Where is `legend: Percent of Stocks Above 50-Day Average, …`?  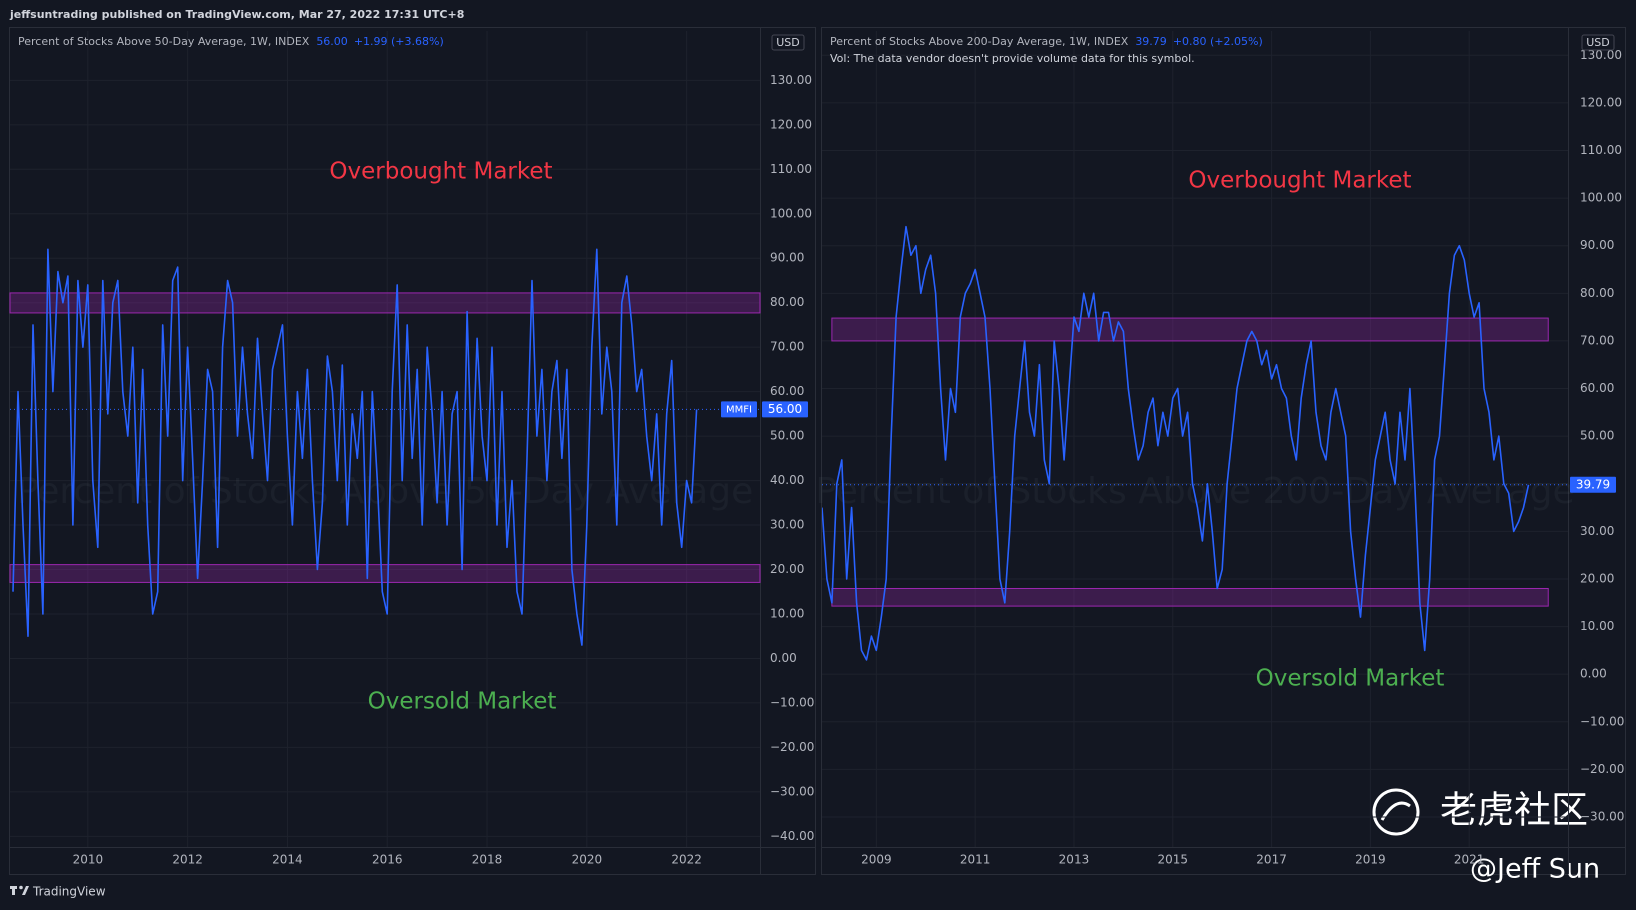 legend: Percent of Stocks Above 50-Day Average, … is located at coordinates (231, 41).